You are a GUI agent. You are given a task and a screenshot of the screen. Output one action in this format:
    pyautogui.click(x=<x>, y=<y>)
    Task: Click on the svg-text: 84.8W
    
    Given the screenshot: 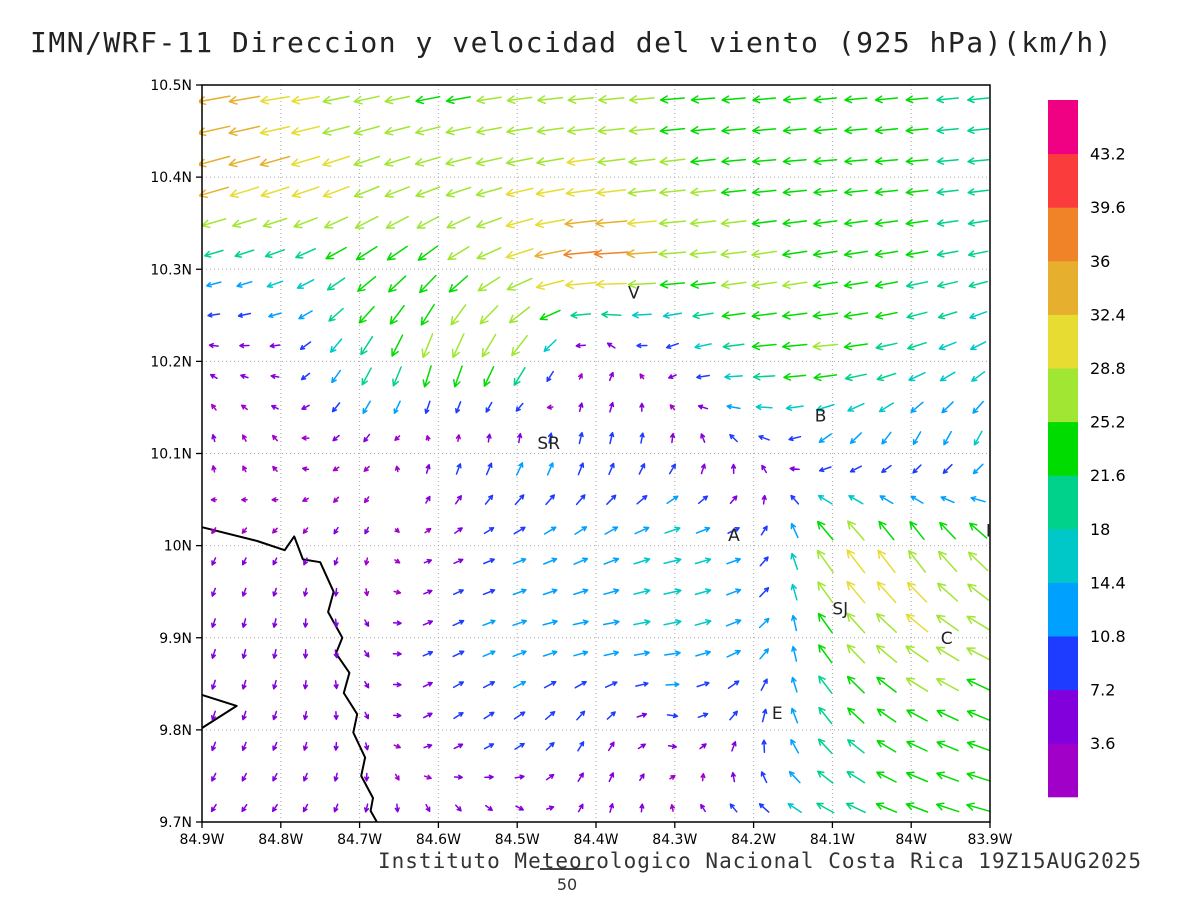 What is the action you would take?
    pyautogui.click(x=280, y=840)
    